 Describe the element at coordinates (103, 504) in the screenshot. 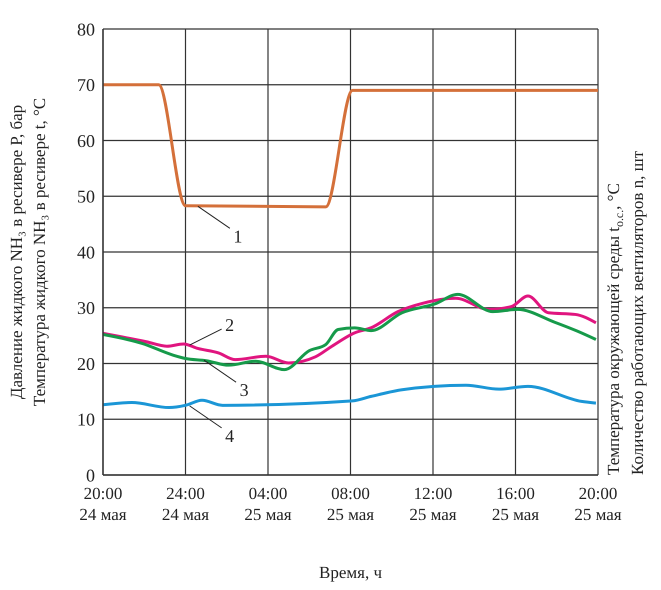

I see `x-tick-label: 20:00 24 мая` at that location.